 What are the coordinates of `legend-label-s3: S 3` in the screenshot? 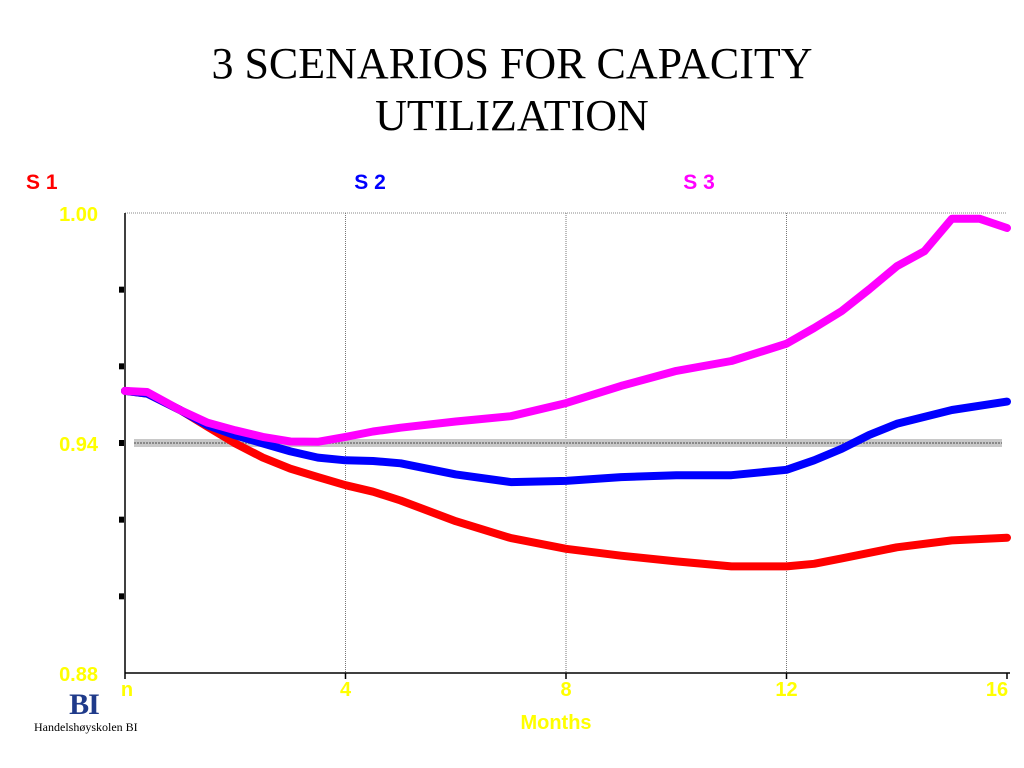 It's located at (699, 182).